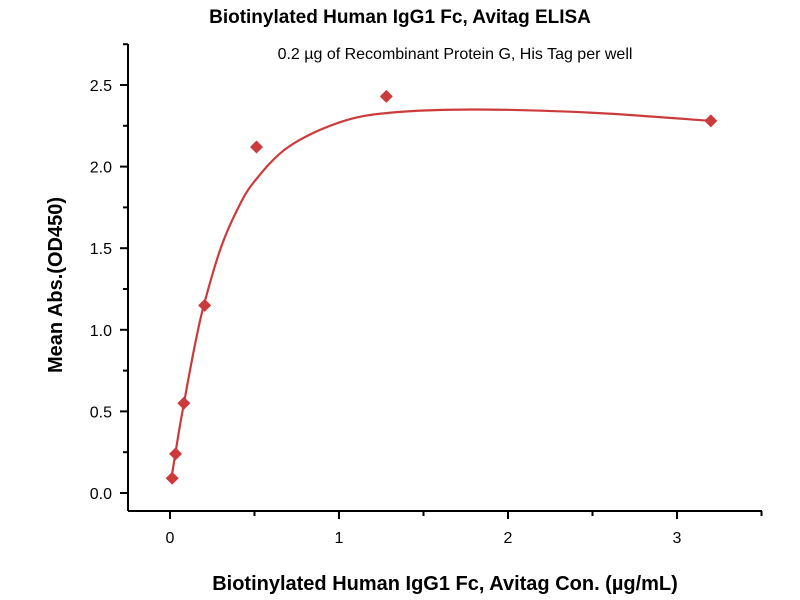  Describe the element at coordinates (101, 494) in the screenshot. I see `y-tick-label: 0.0` at that location.